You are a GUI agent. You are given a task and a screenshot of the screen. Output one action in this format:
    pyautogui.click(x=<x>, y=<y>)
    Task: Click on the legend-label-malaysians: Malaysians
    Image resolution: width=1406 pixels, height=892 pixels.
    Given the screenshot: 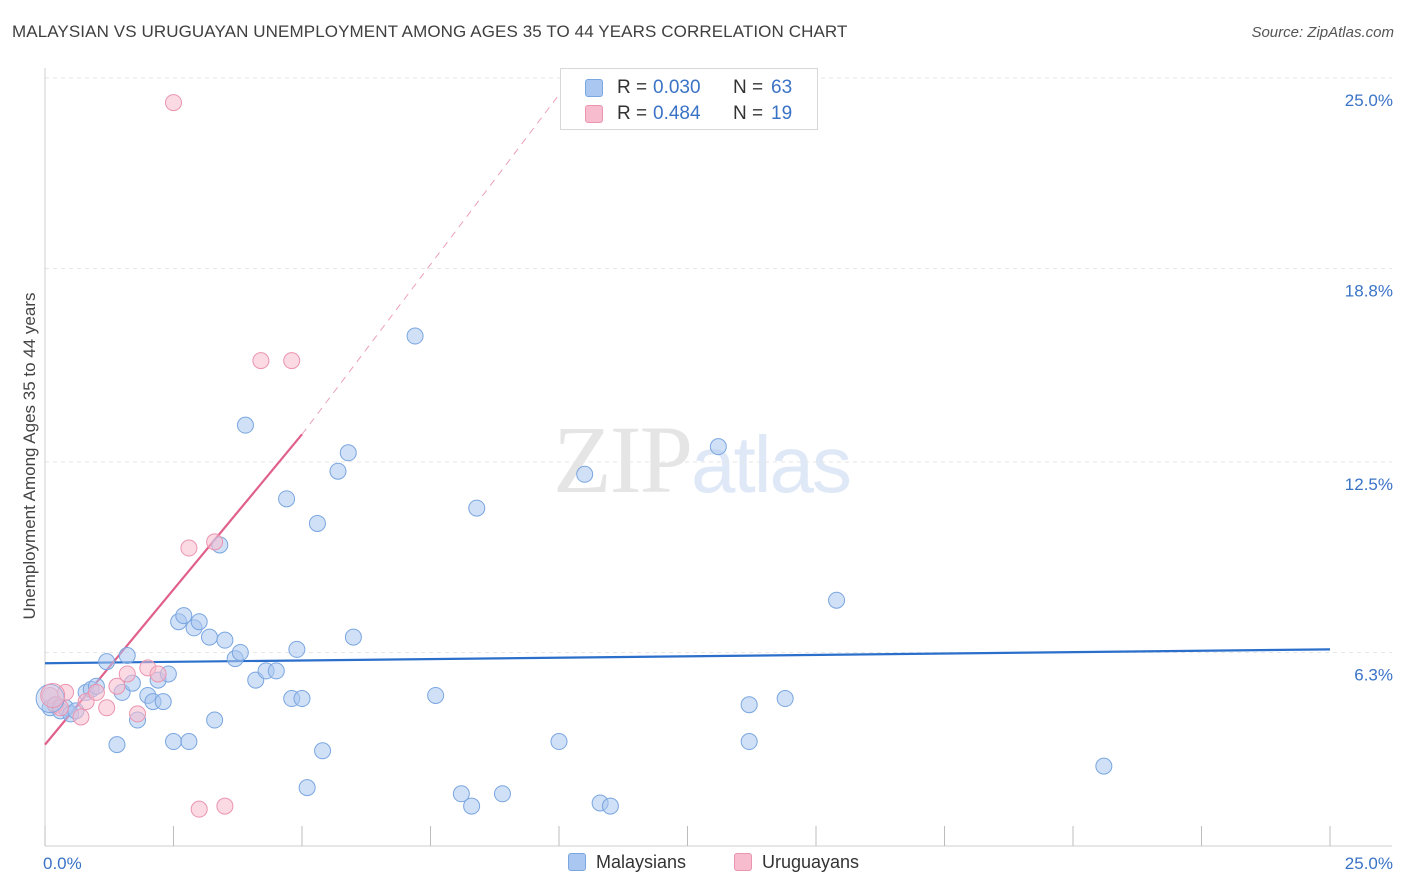 What is the action you would take?
    pyautogui.click(x=641, y=862)
    